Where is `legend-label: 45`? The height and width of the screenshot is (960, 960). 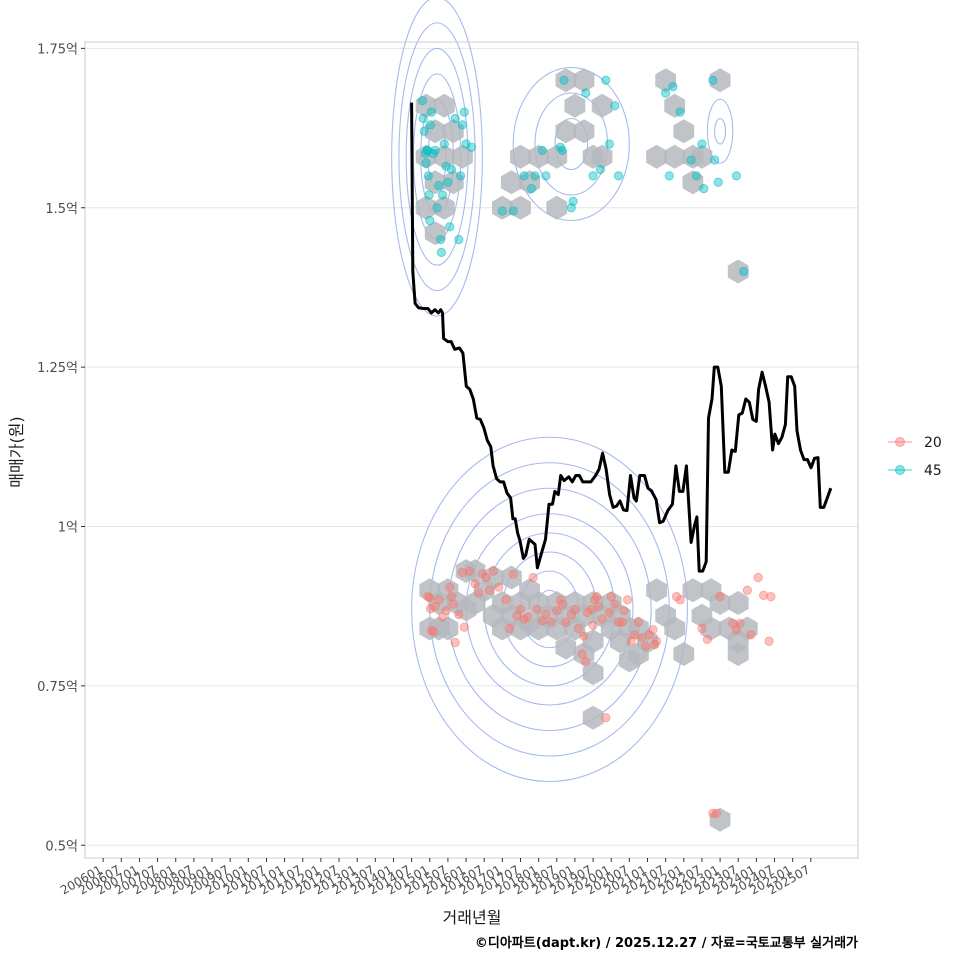
legend-label: 45 is located at coordinates (933, 471).